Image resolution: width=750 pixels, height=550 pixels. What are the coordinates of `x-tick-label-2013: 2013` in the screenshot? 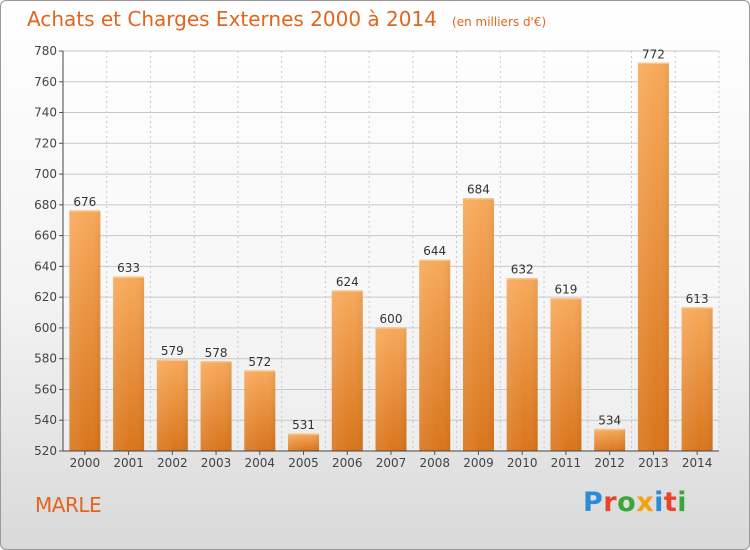 It's located at (653, 463).